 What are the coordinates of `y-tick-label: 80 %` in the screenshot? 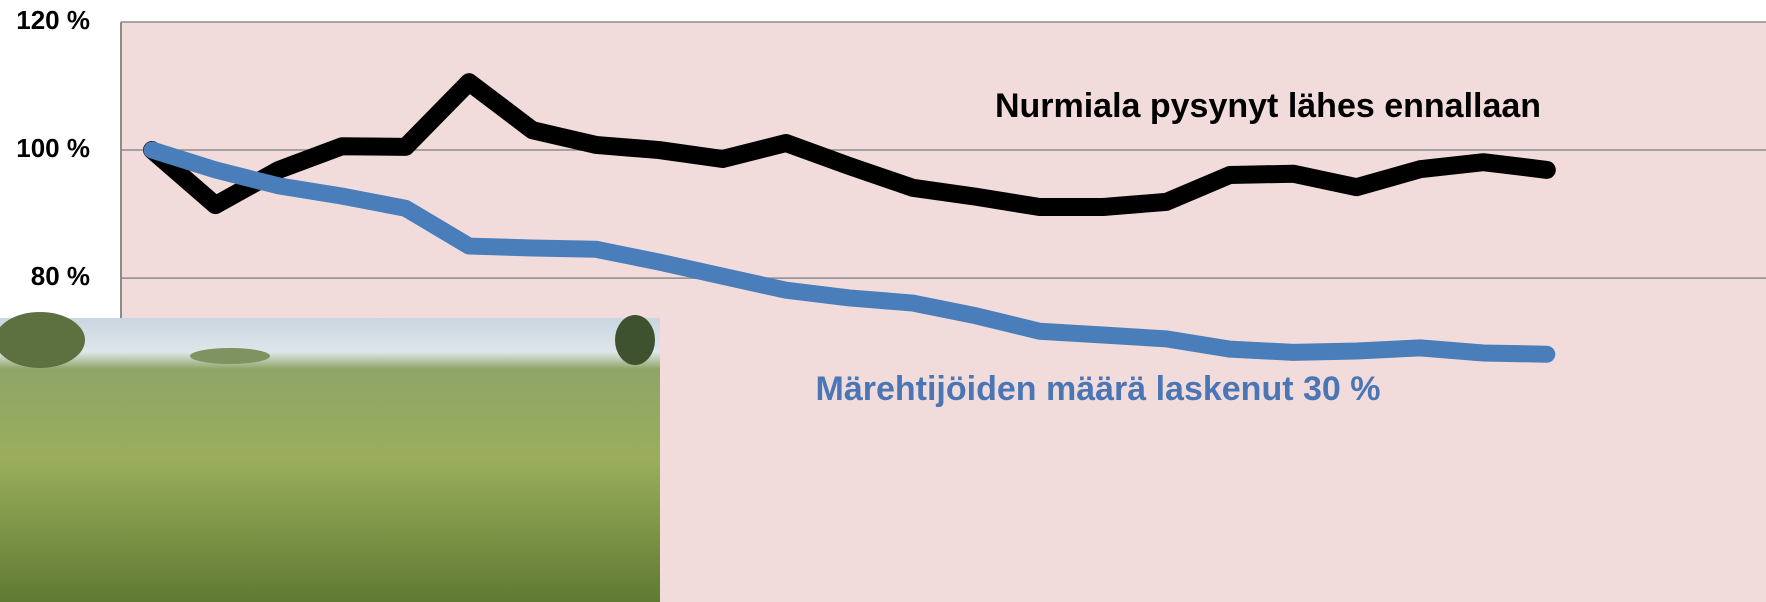 It's located at (60, 276).